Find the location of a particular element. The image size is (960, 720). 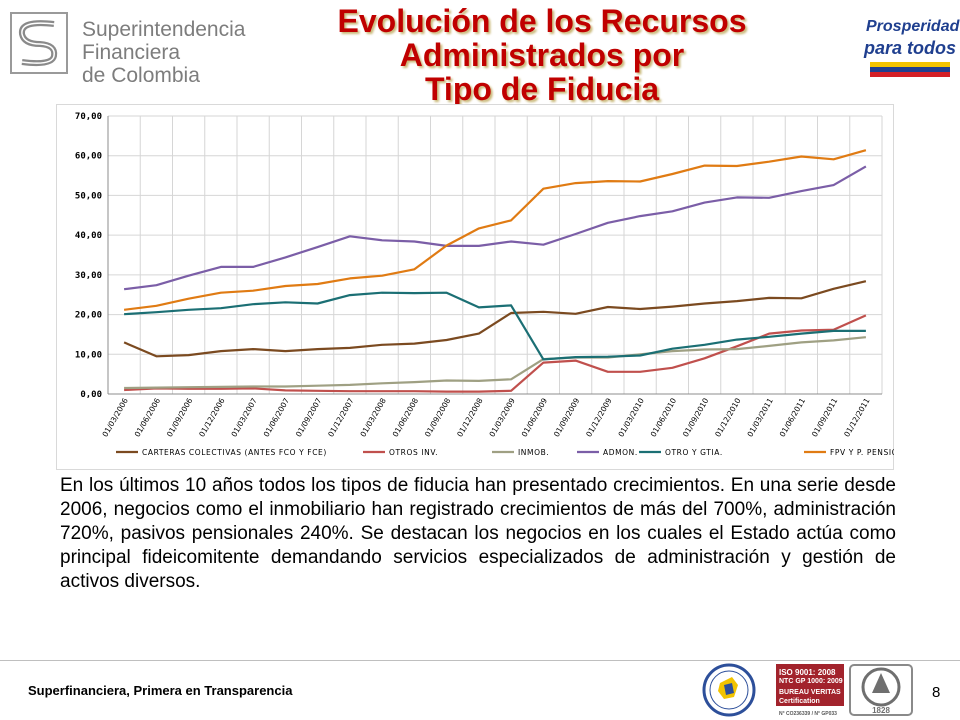

cert-line-1: ISO 9001: 2008 is located at coordinates (807, 672).